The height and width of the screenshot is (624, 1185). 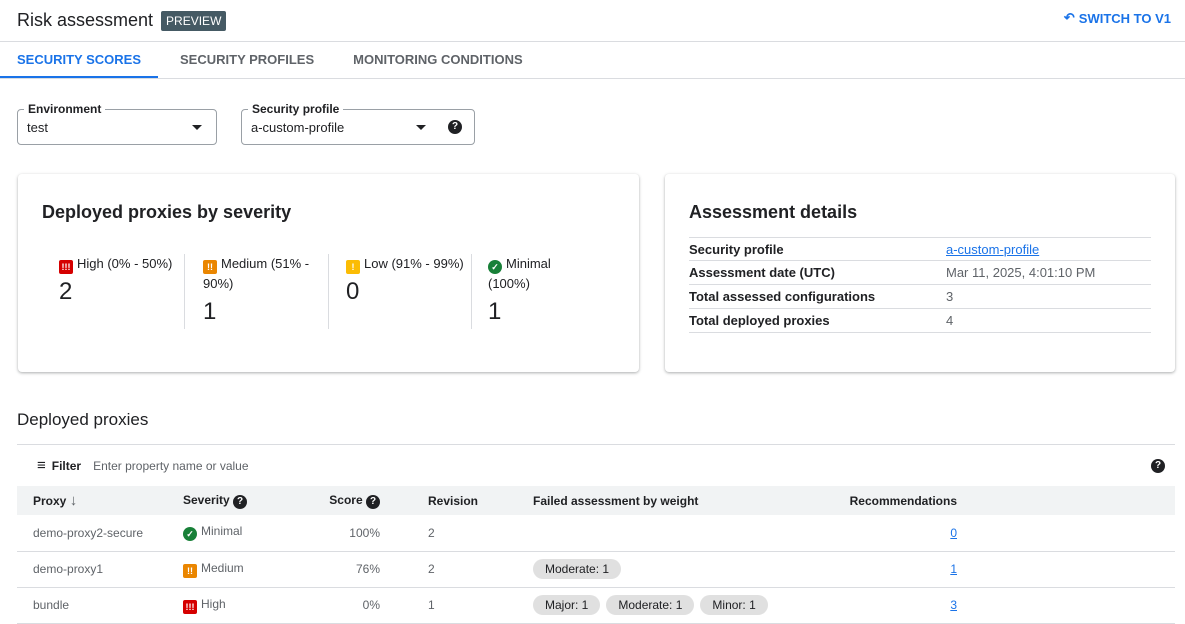 I want to click on detail-key: Total deployed proxies, so click(x=759, y=320).